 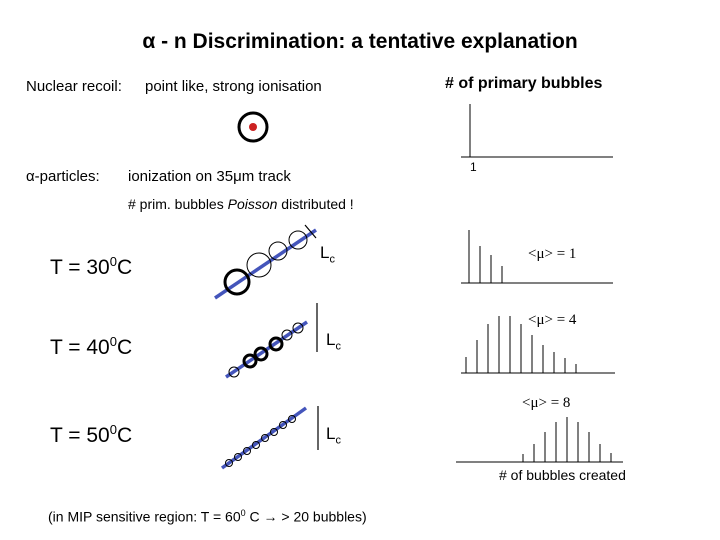 I want to click on mean-label-4: <μ> = 4, so click(x=552, y=320).